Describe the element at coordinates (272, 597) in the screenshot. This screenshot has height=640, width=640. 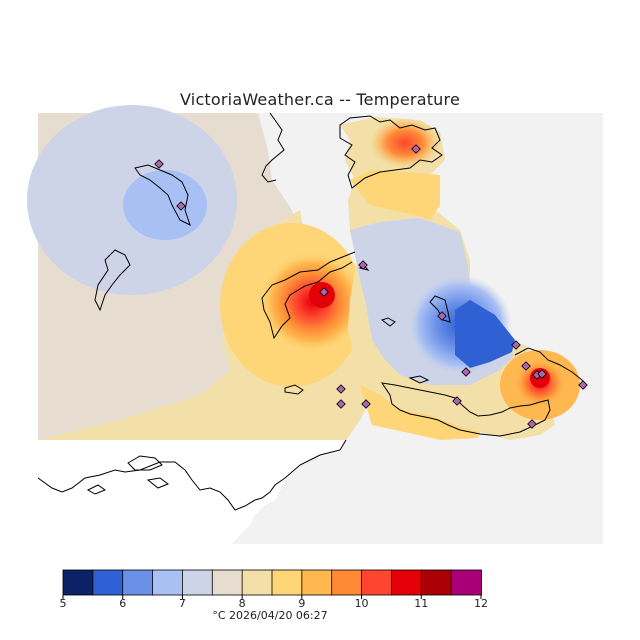
I see `legend-ticks` at that location.